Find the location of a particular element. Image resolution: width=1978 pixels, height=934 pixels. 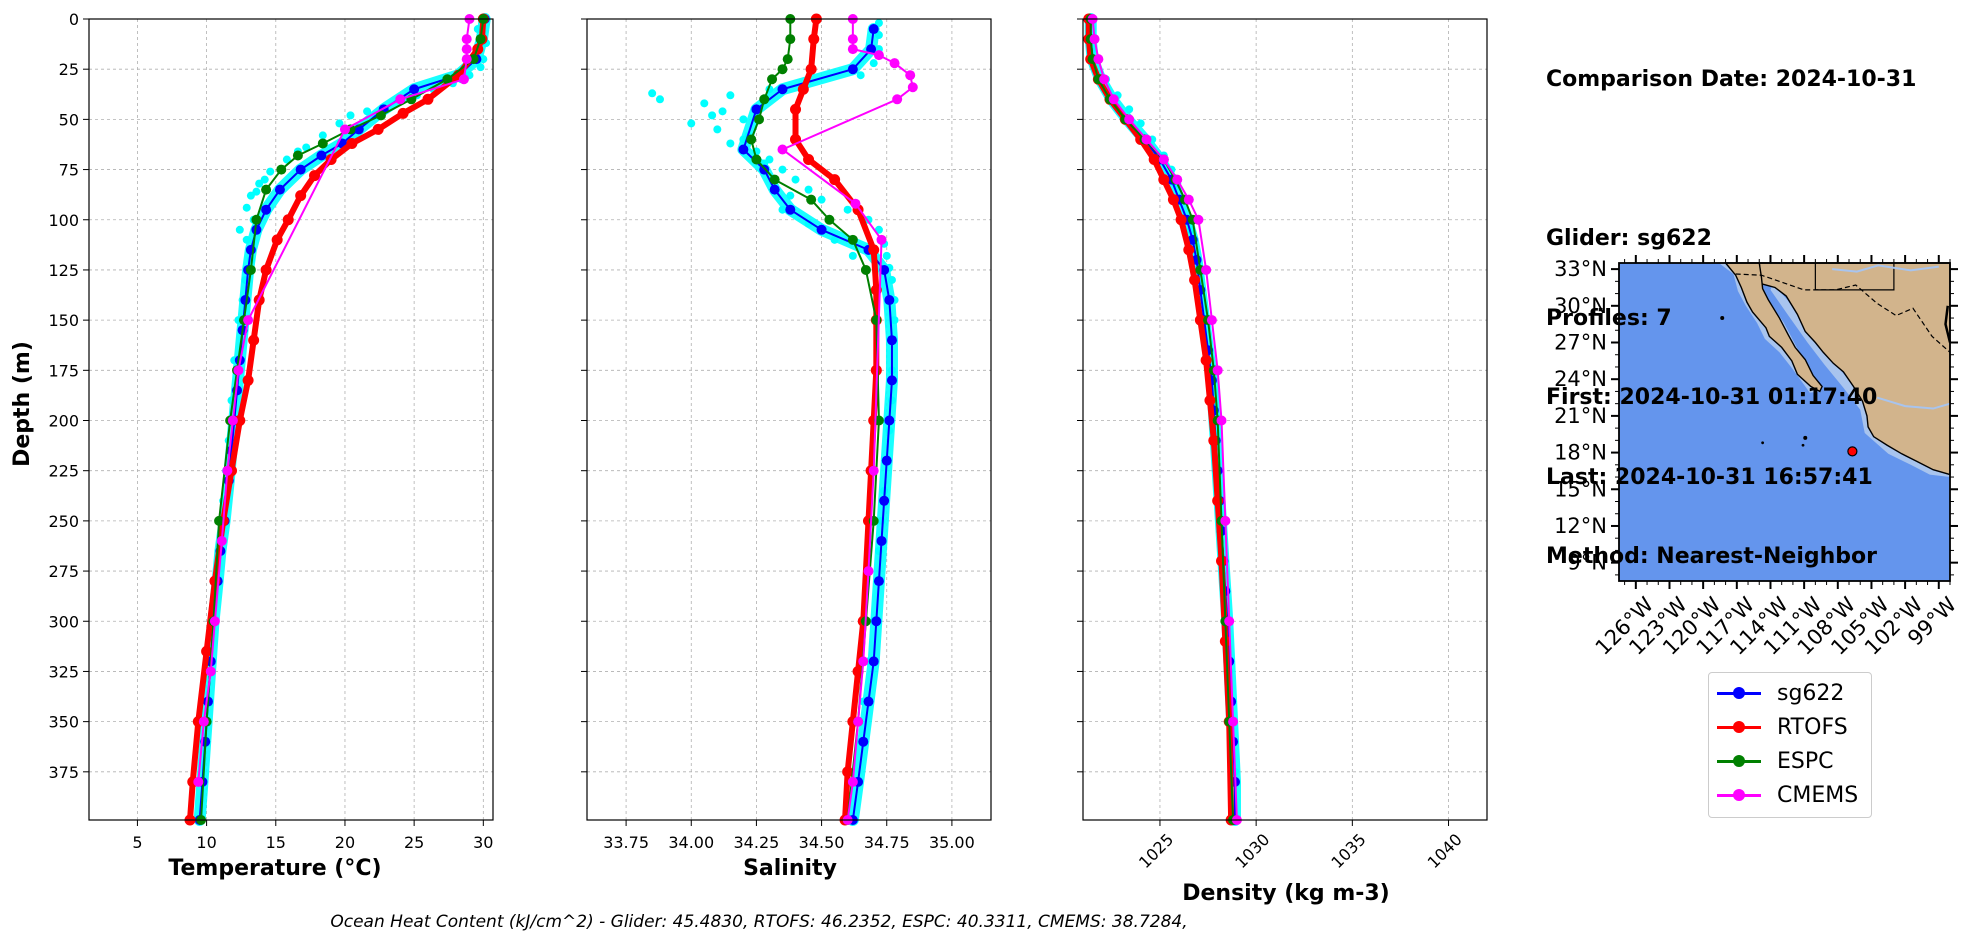

x-tick-label: 1025 is located at coordinates (1156, 851).